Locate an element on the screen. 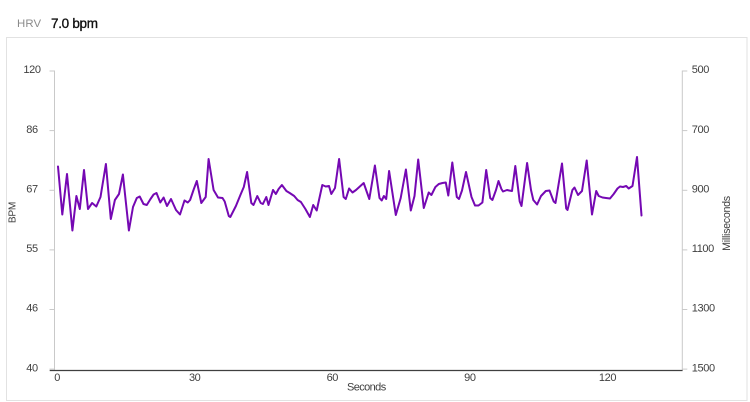 The image size is (750, 402). svg-text: 1500 is located at coordinates (703, 368).